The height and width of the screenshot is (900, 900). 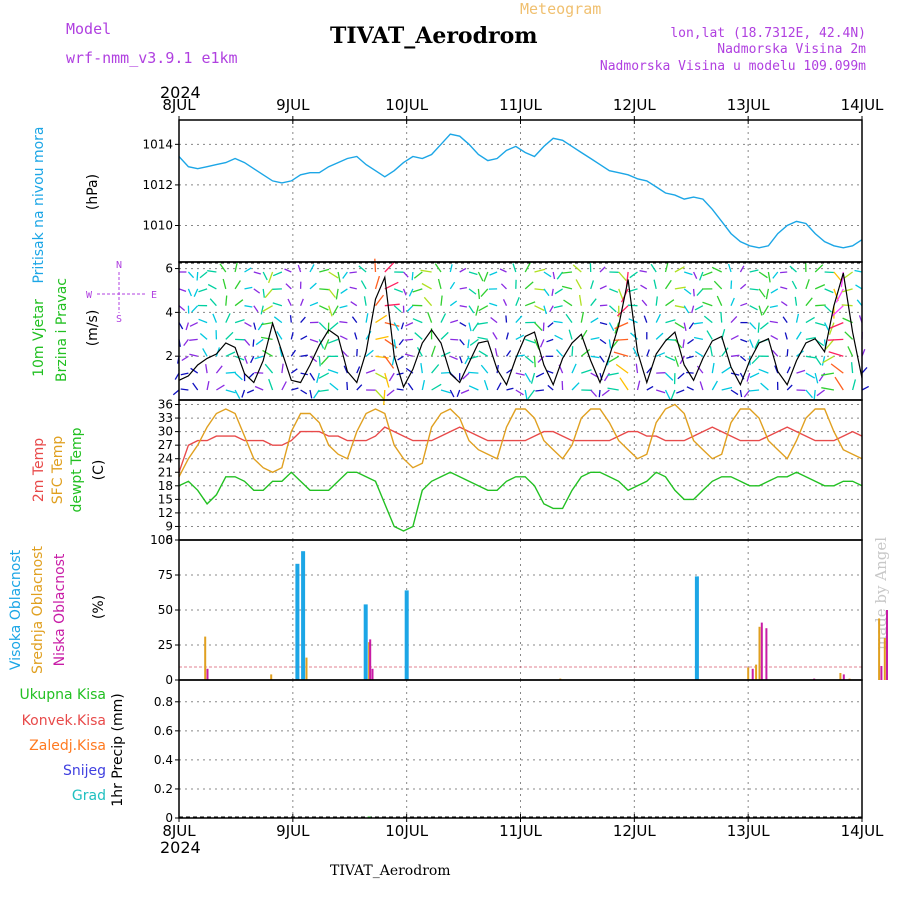 What do you see at coordinates (165, 499) in the screenshot?
I see `y-tick-label: 15` at bounding box center [165, 499].